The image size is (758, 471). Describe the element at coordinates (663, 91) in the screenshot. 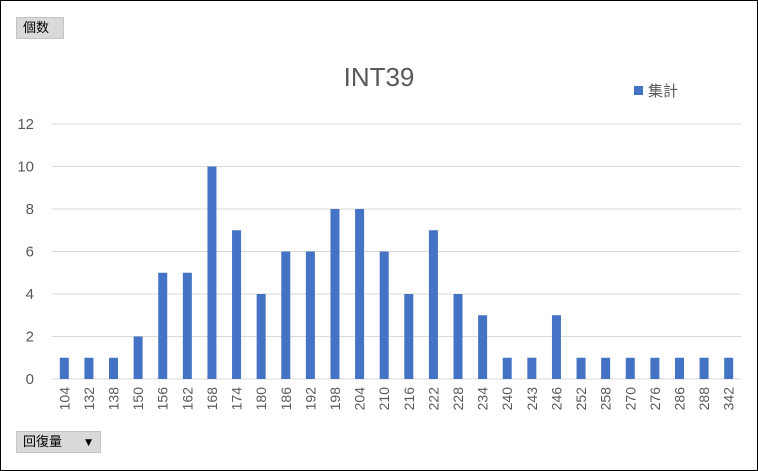

I see `legend-label: 集計` at that location.